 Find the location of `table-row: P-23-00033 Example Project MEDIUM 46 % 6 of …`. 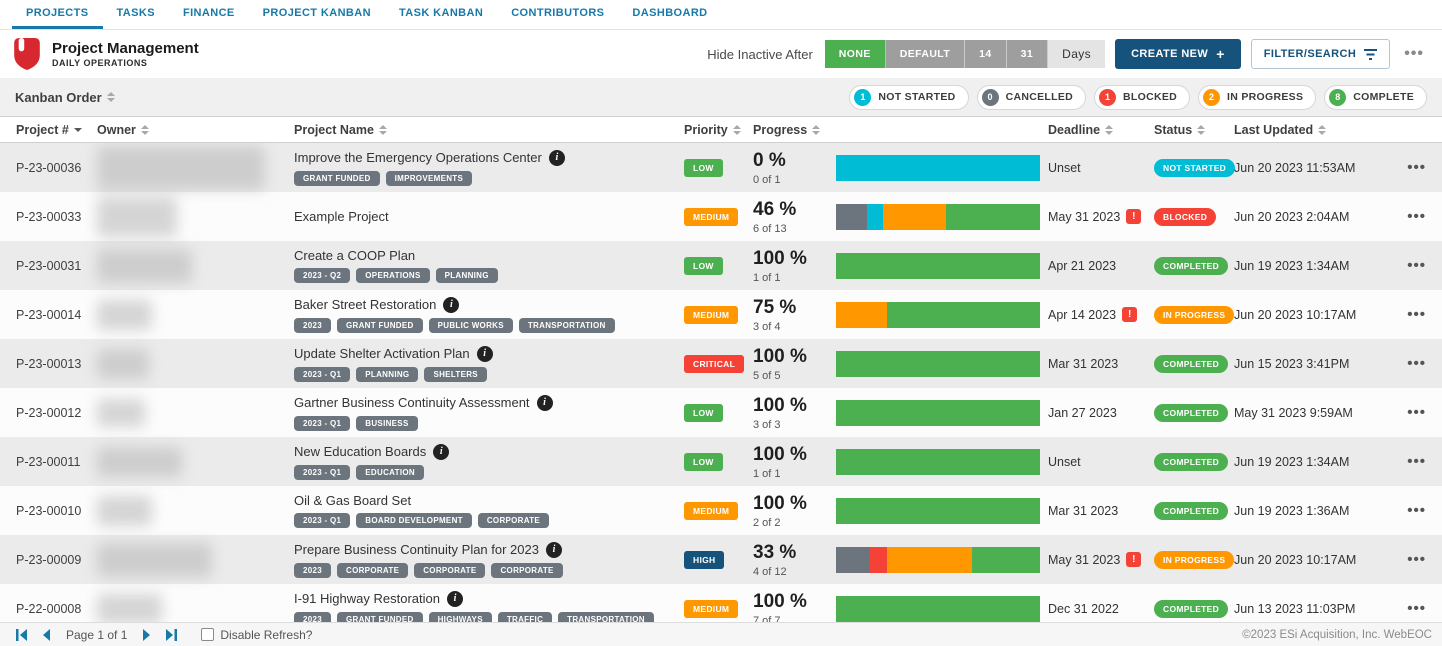

table-row: P-23-00033 Example Project MEDIUM 46 % 6 of … is located at coordinates (721, 216).